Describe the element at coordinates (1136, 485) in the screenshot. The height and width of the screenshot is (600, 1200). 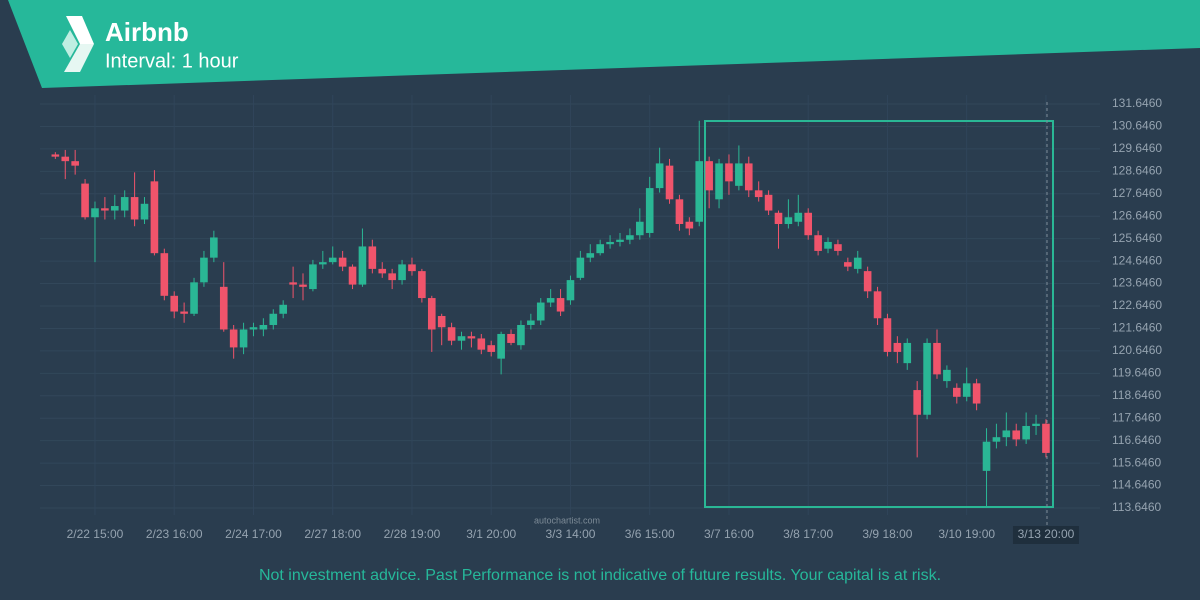
I see `y-tick-label: 114.6460` at that location.